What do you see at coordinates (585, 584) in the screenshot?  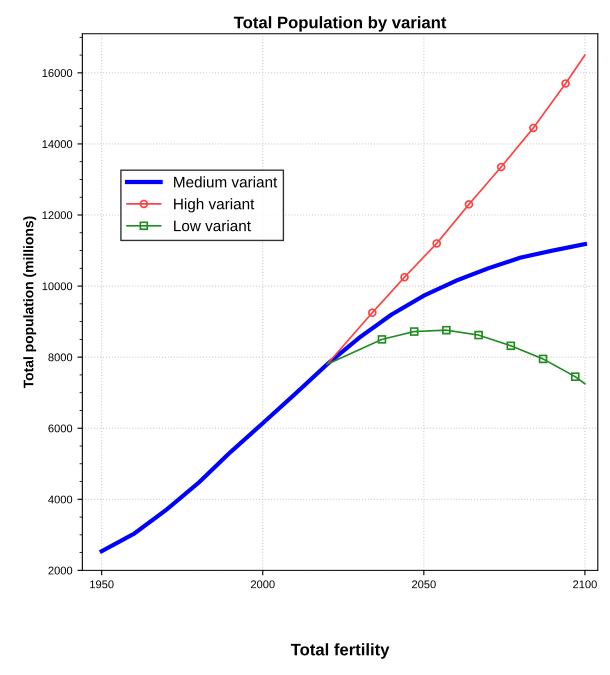 I see `x-tick-label: 2100` at bounding box center [585, 584].